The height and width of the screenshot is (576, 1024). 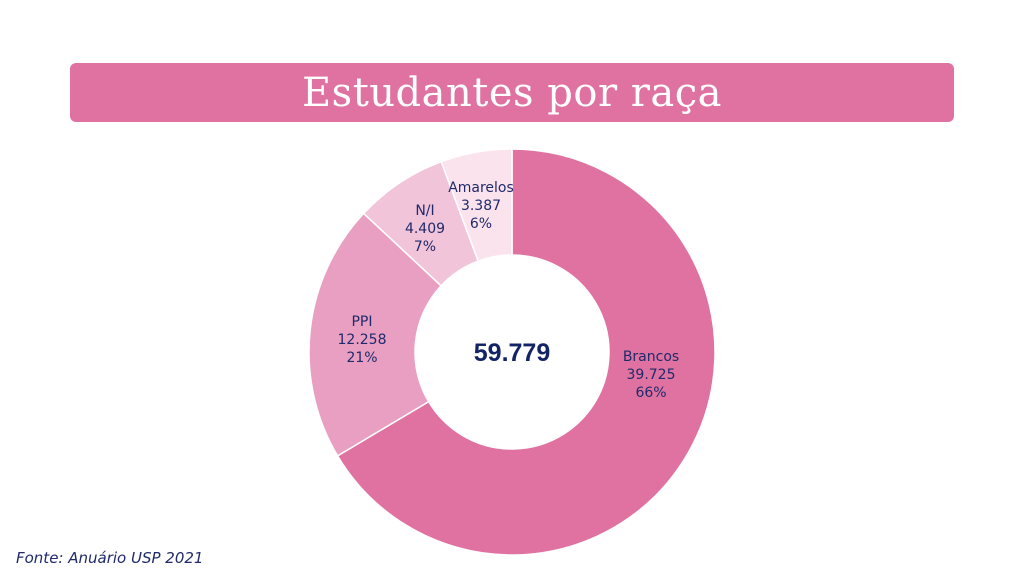 I want to click on value-label-amarelos: 3.387, so click(x=481, y=206).